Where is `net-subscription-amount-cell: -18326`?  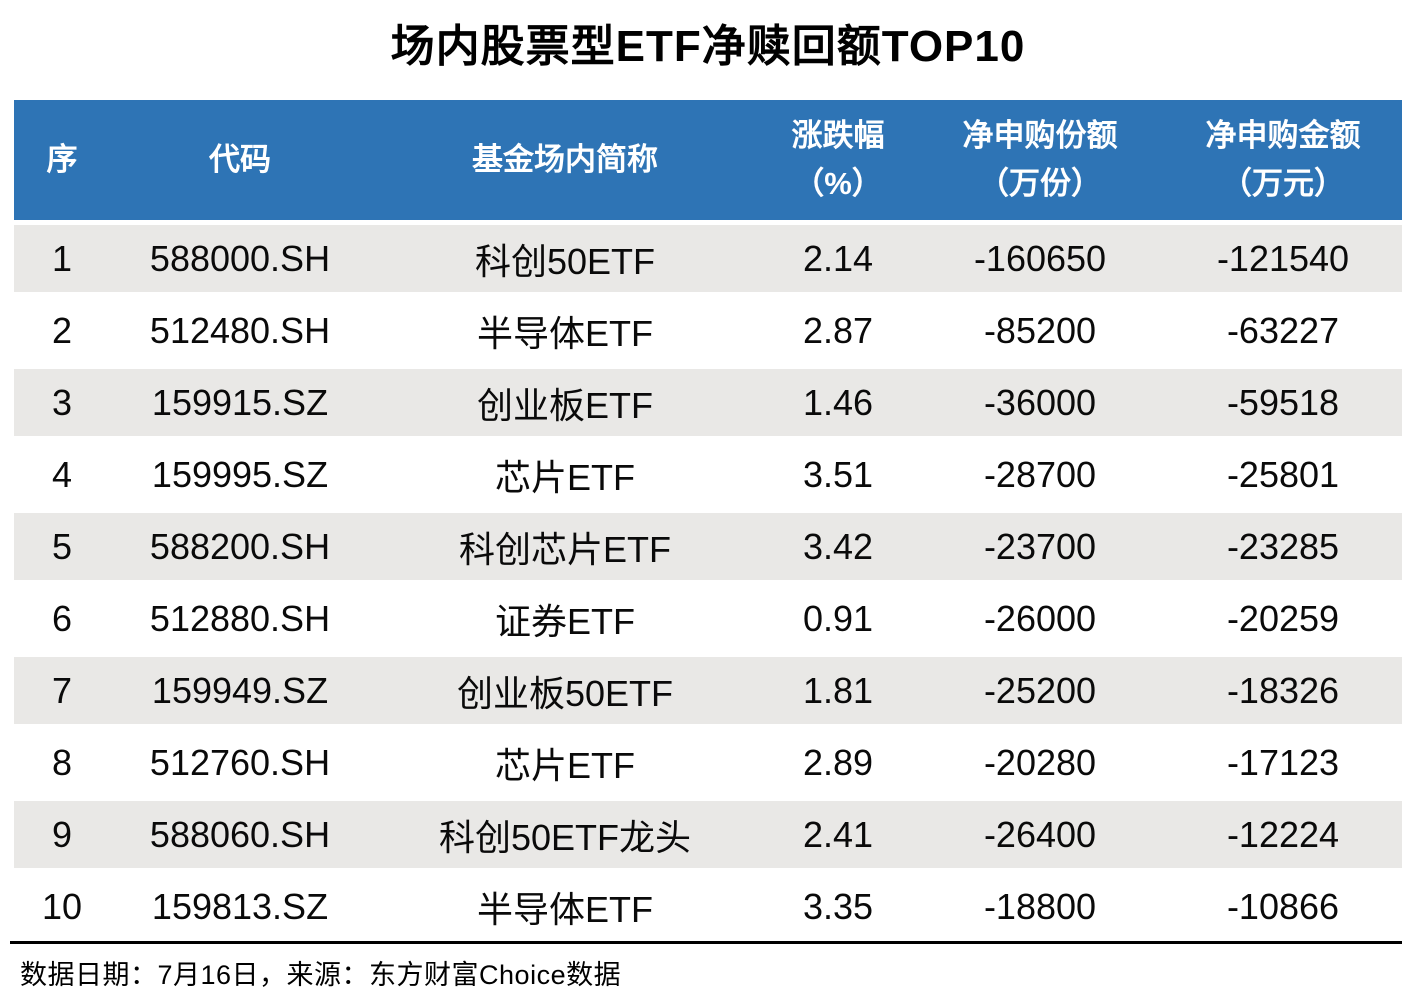 net-subscription-amount-cell: -18326 is located at coordinates (1283, 693).